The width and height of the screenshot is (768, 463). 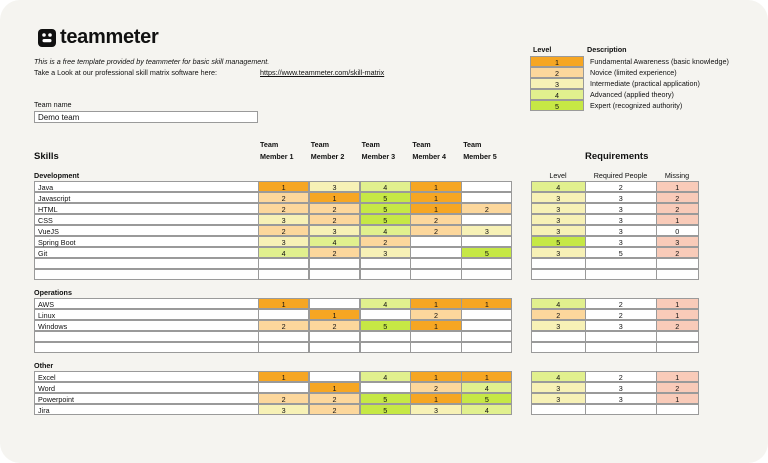 What do you see at coordinates (677, 230) in the screenshot?
I see `requirement-cell: 0` at bounding box center [677, 230].